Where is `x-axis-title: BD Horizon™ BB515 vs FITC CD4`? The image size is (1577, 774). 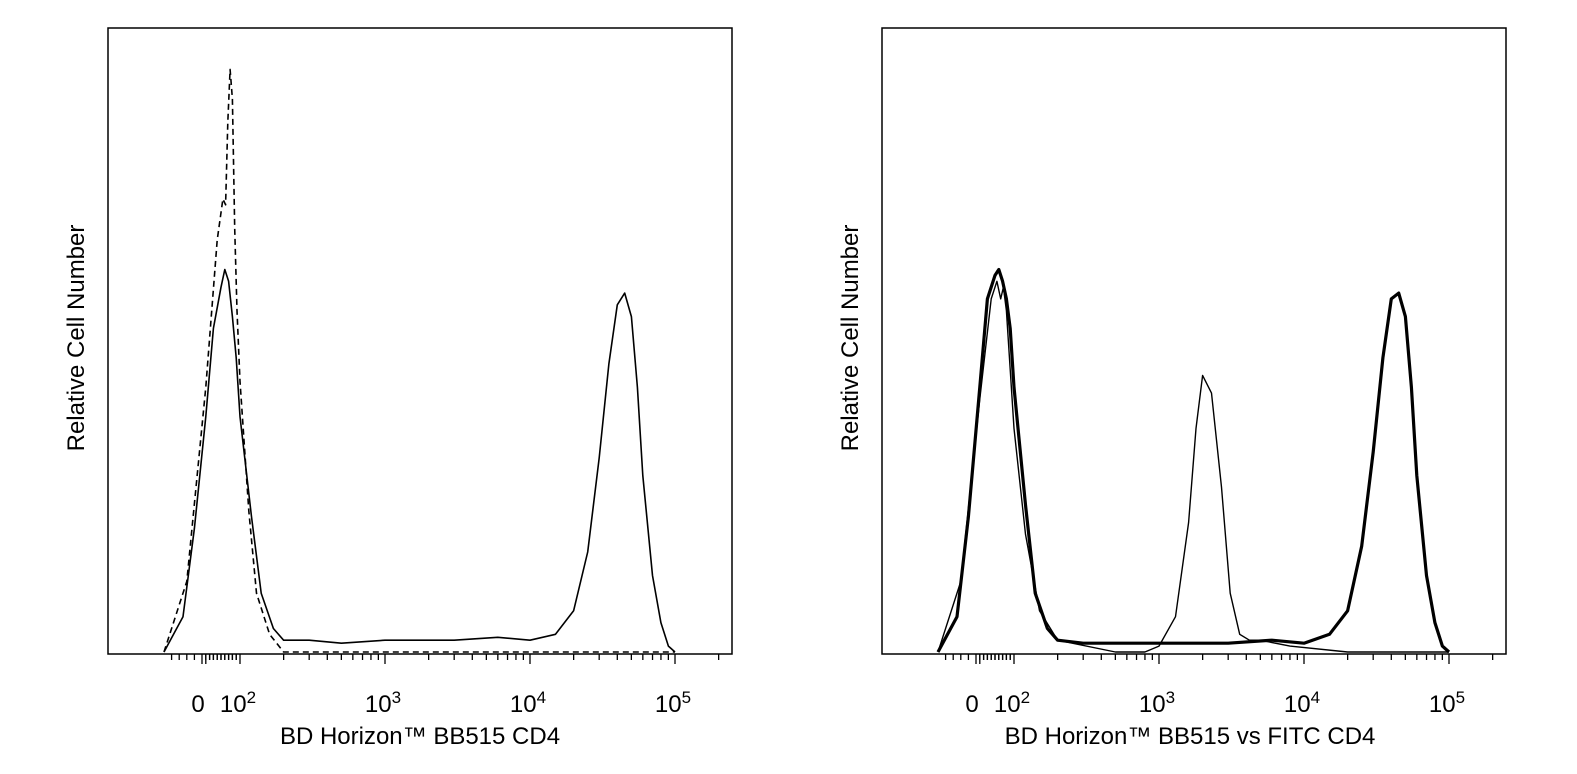 x-axis-title: BD Horizon™ BB515 vs FITC CD4 is located at coordinates (1190, 736).